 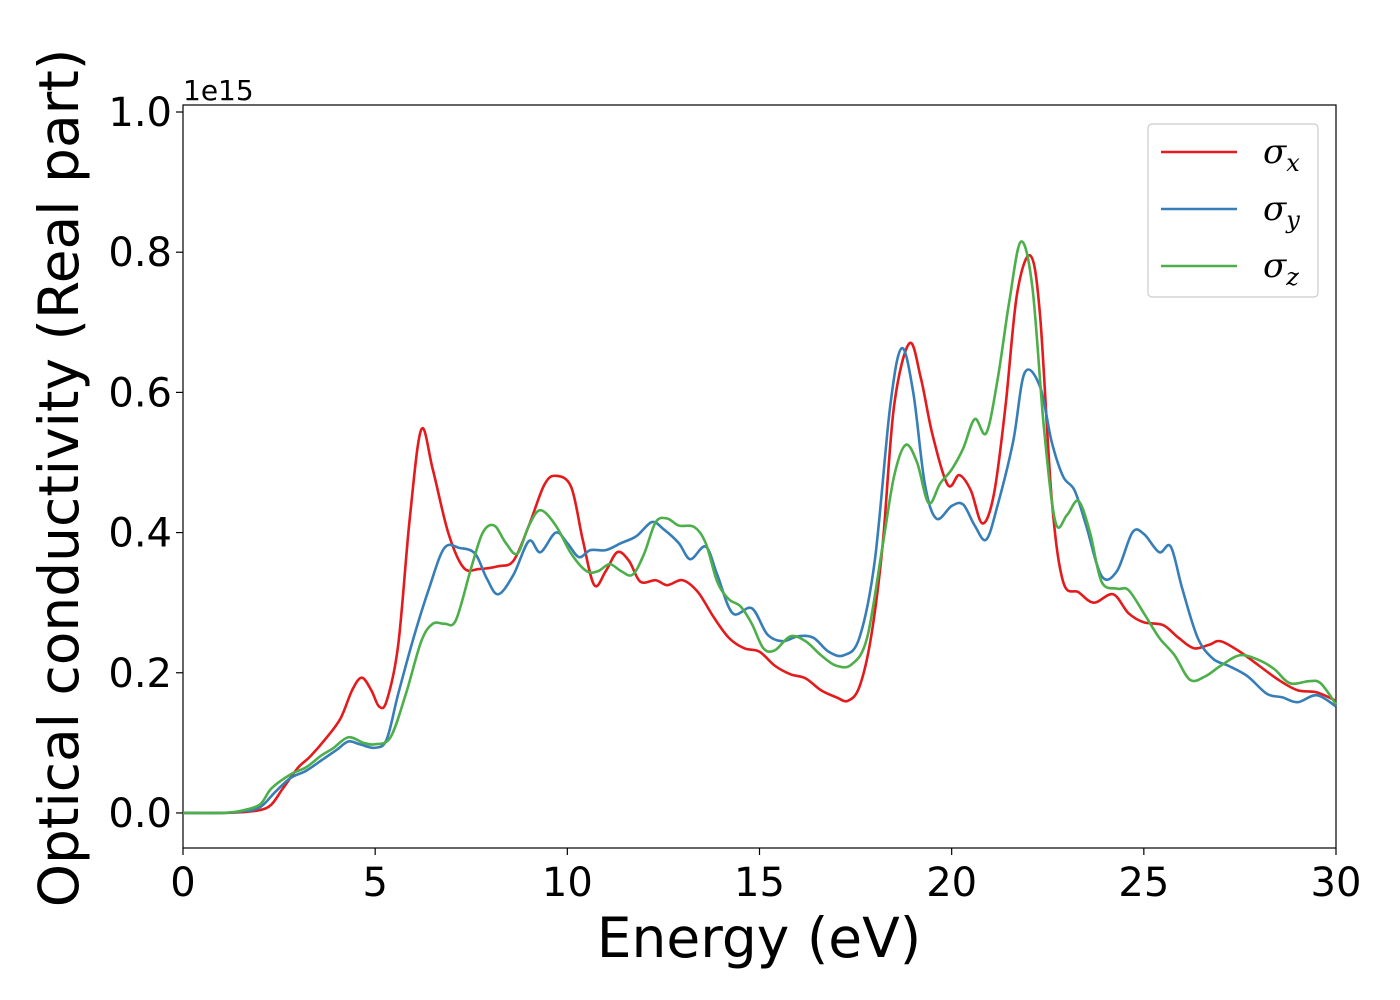 What do you see at coordinates (1292, 277) in the screenshot?
I see `legend-subscript: z` at bounding box center [1292, 277].